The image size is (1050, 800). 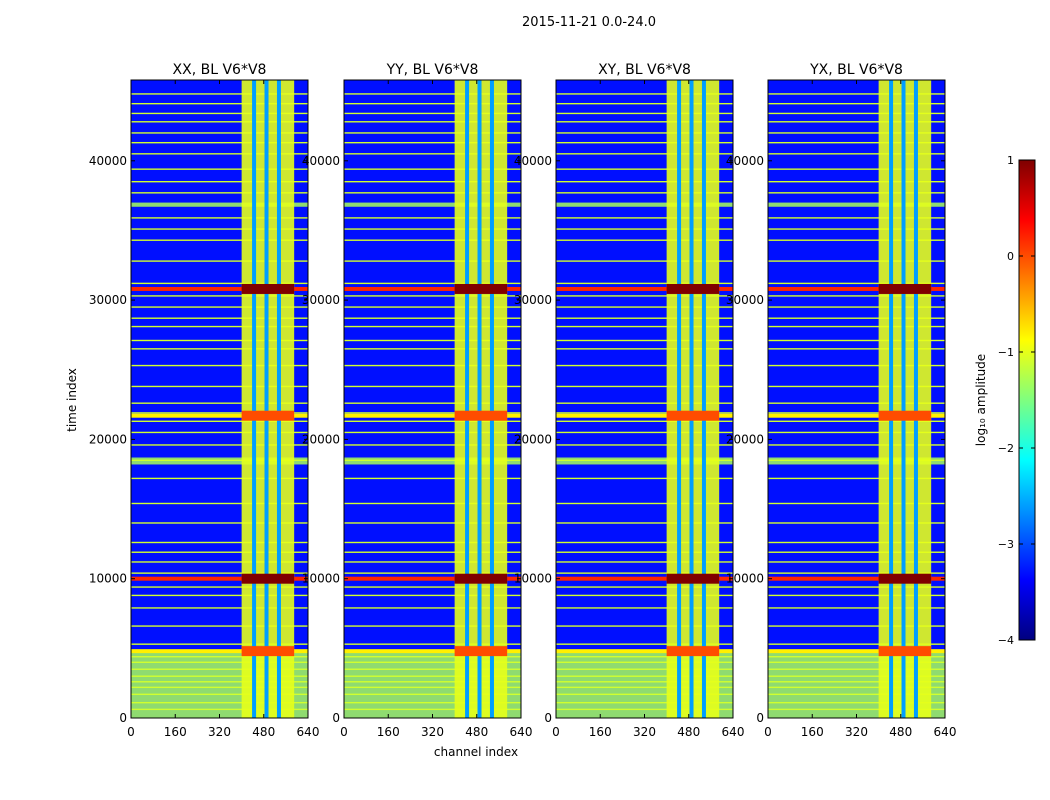 I want to click on colorbar-tick-label: −1, so click(x=1006, y=352).